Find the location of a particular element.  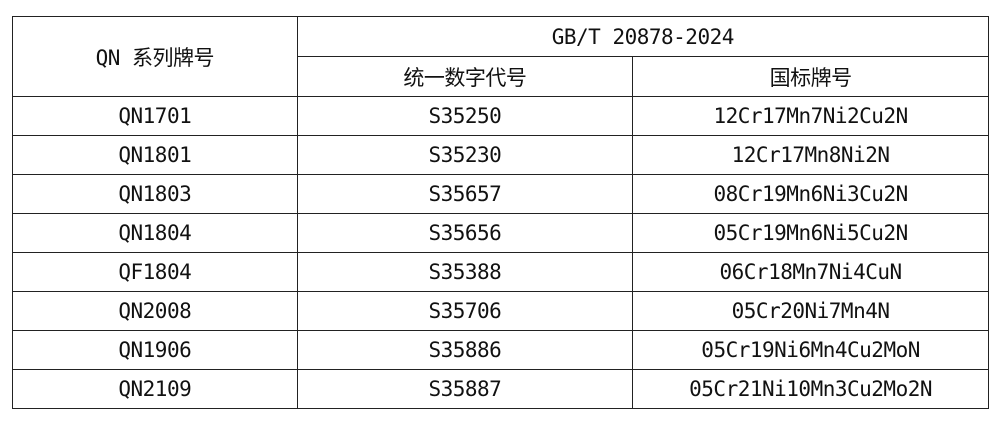

header-standard: GB/T 20878-2024 is located at coordinates (643, 36).